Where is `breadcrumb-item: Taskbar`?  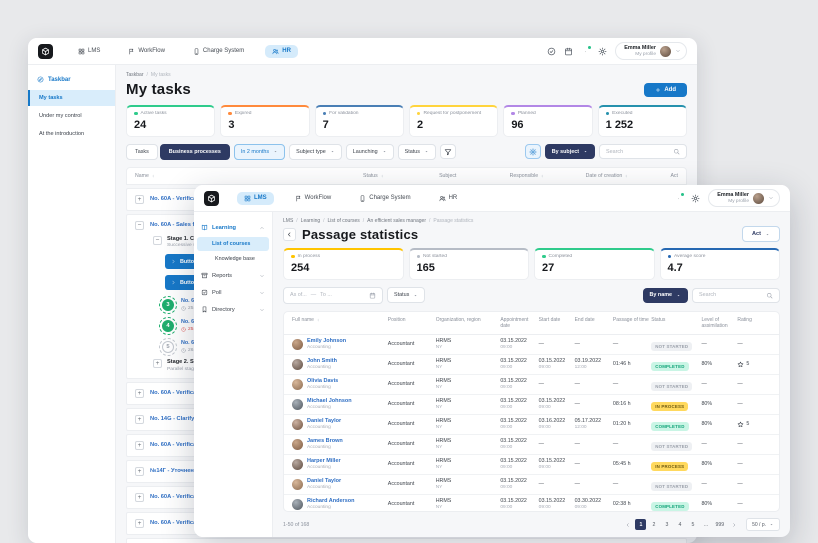
breadcrumb-item: Taskbar is located at coordinates (137, 75).